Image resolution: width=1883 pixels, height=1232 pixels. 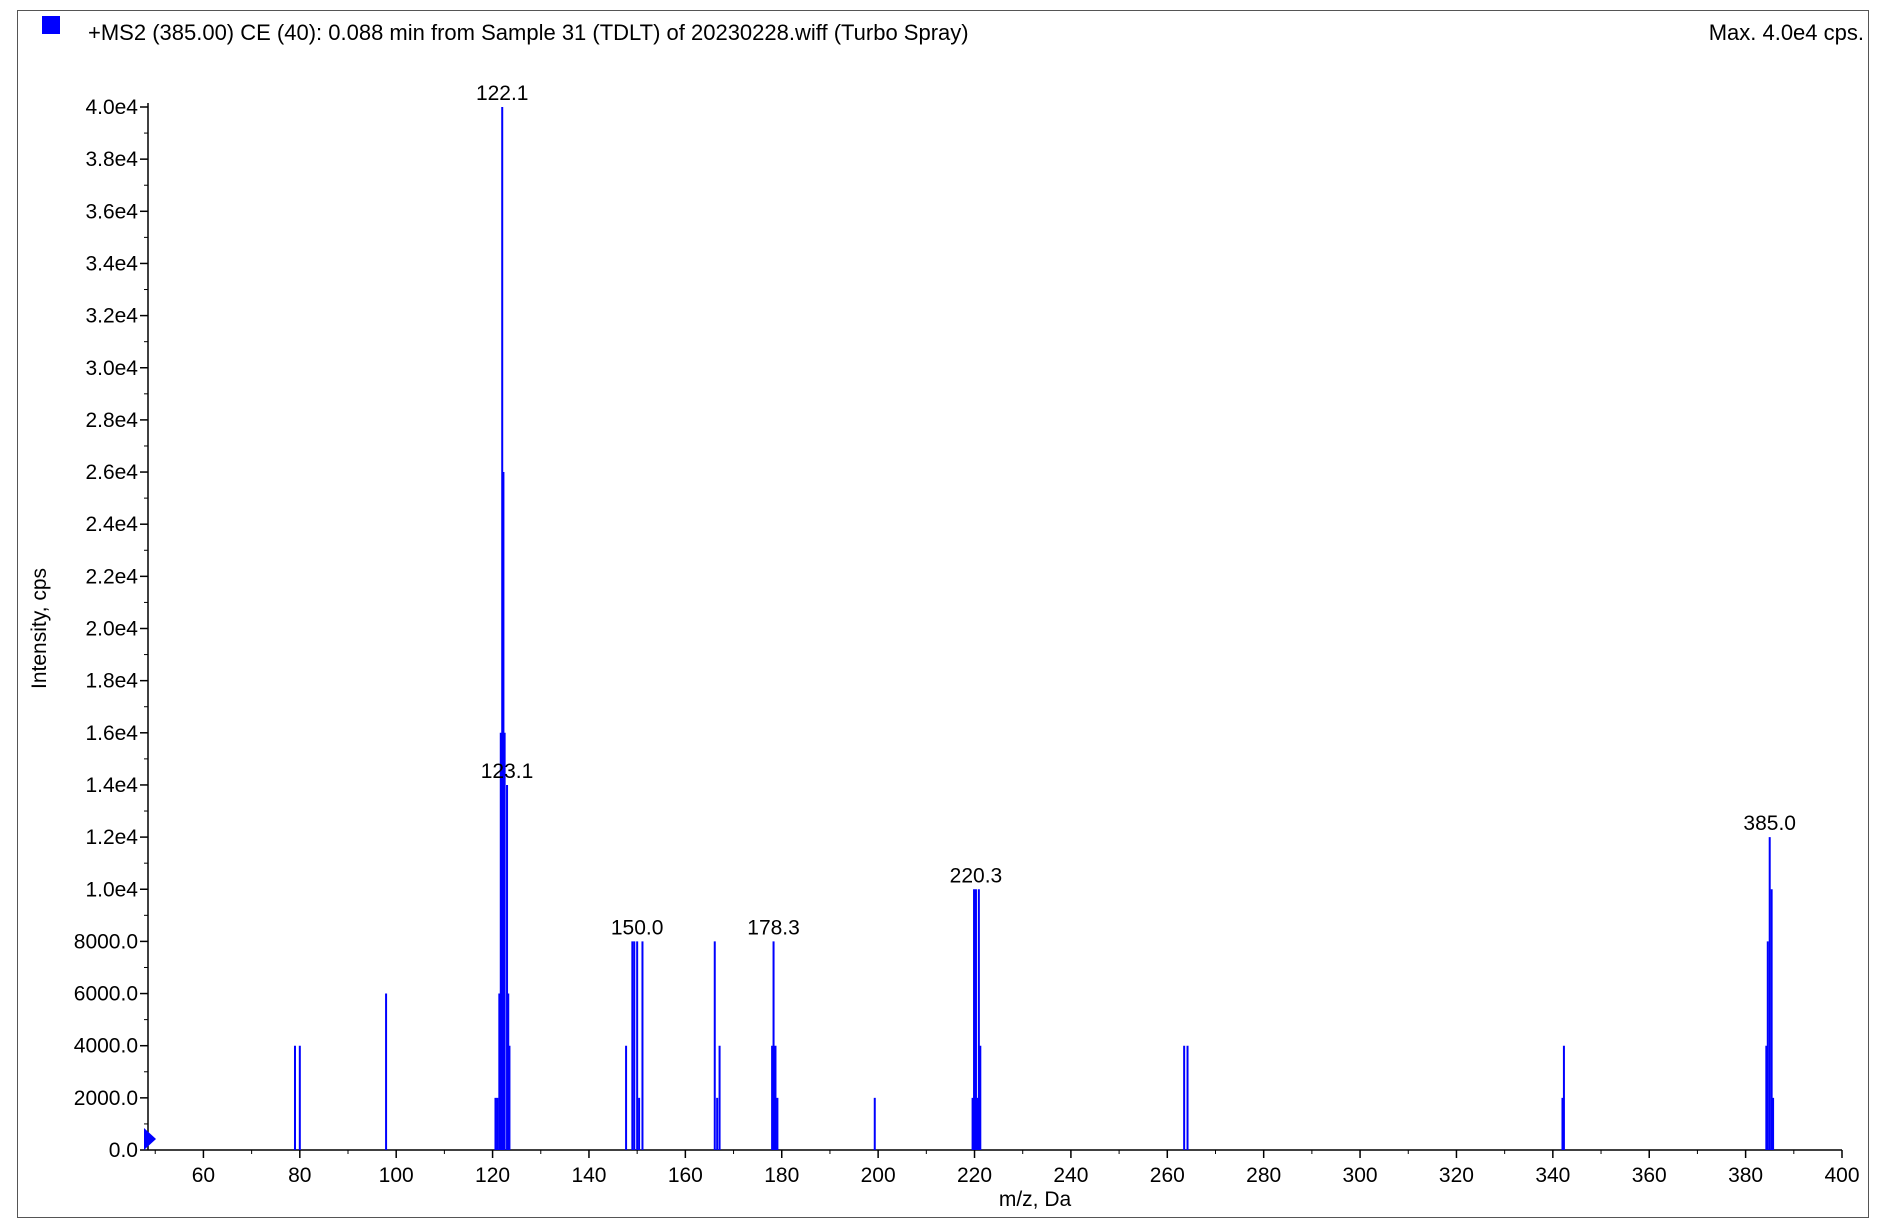 I want to click on y-tick-label: 2.4e4, so click(x=111, y=524).